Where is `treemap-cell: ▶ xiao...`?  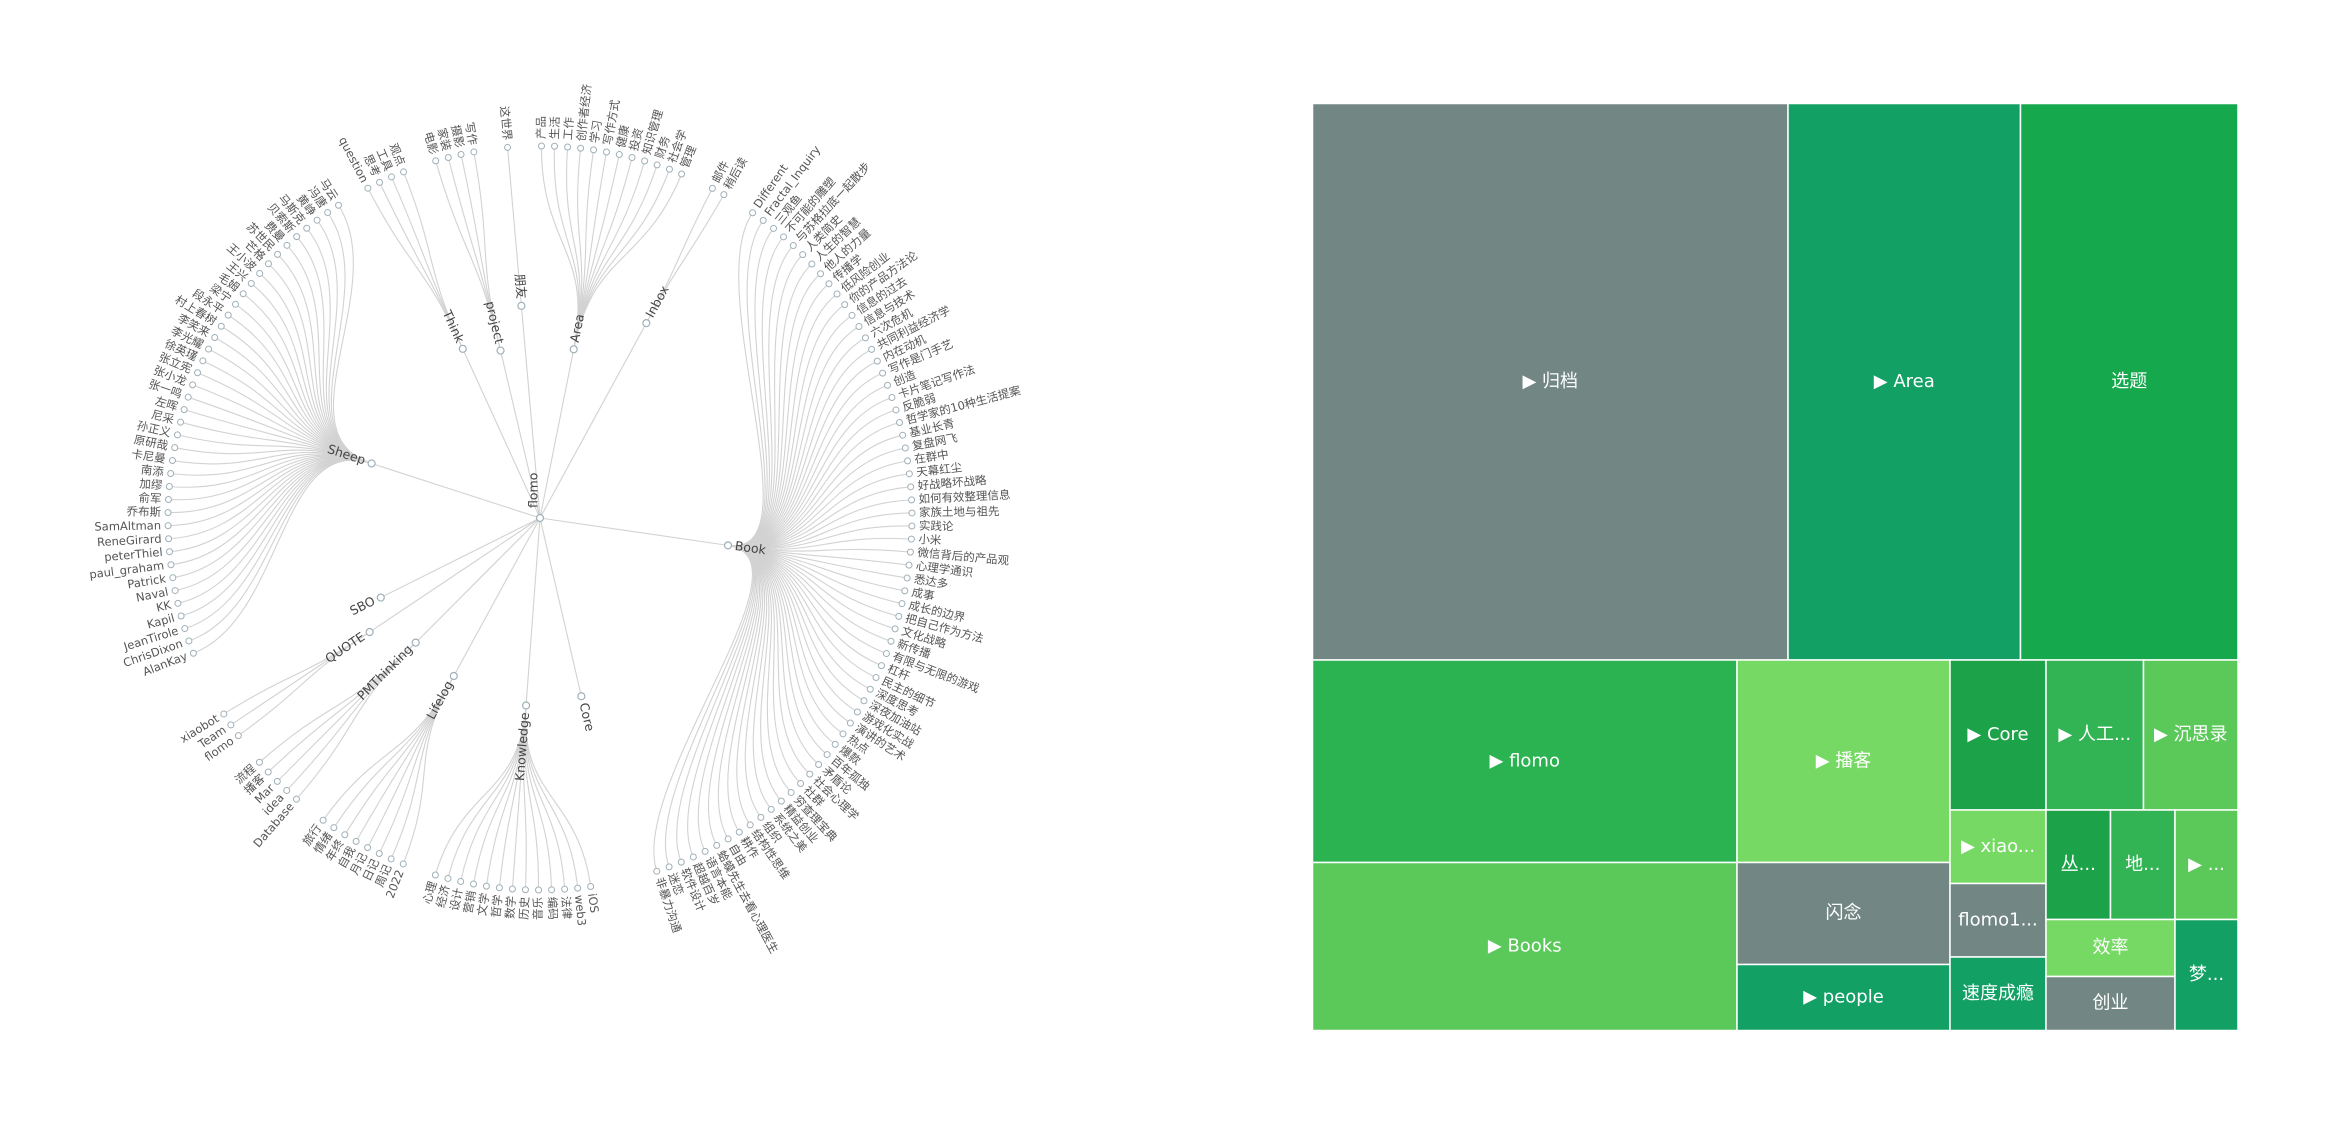
treemap-cell: ▶ xiao... is located at coordinates (1998, 847).